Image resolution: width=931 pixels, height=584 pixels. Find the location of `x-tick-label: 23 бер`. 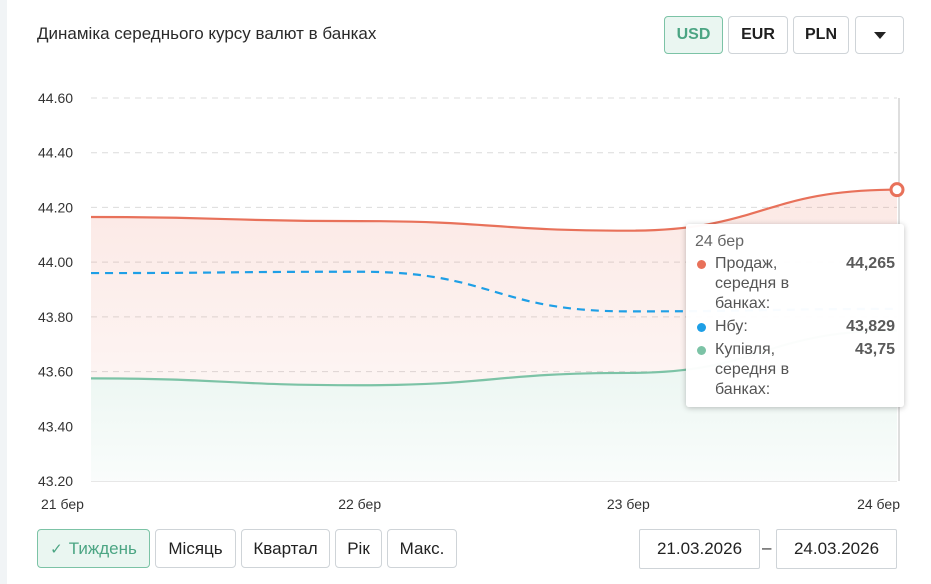

x-tick-label: 23 бер is located at coordinates (628, 504).